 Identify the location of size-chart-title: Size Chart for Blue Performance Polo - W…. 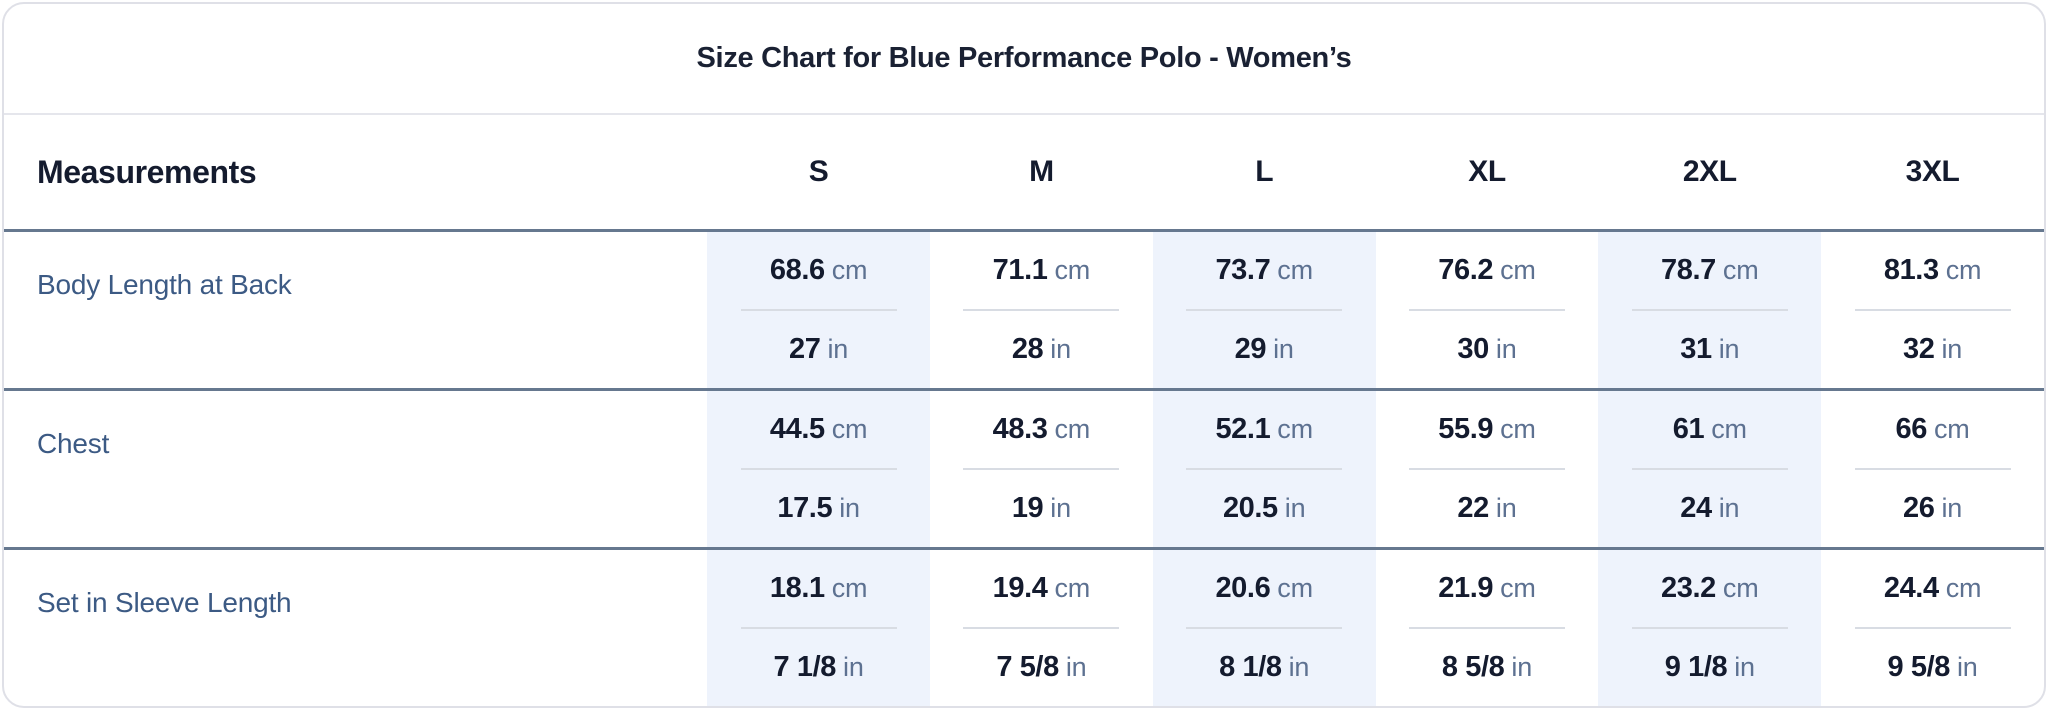
(1024, 58).